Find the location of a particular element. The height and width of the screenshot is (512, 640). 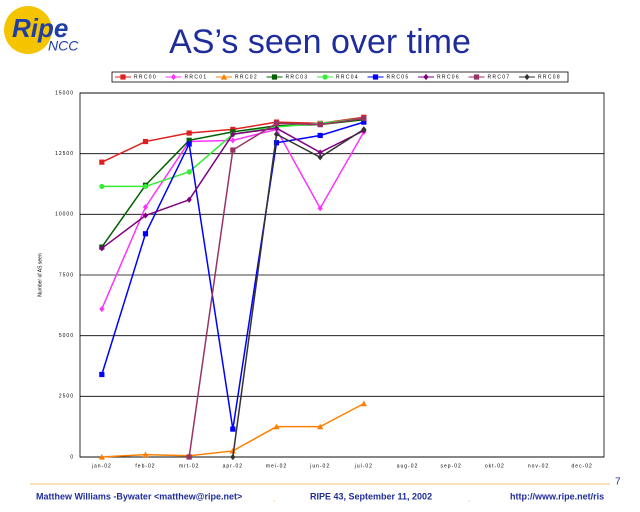

x-tick-label: jan-02 is located at coordinates (101, 466).